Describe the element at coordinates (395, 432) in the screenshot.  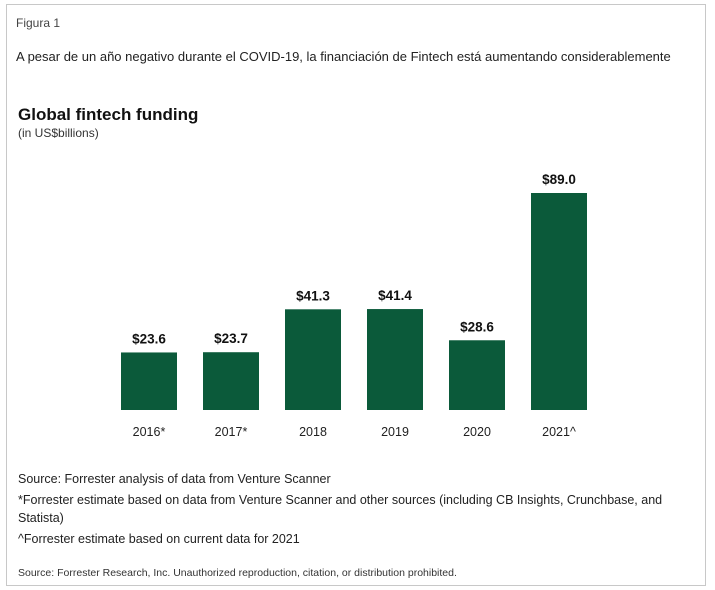
I see `x-tick-label: 2019` at that location.